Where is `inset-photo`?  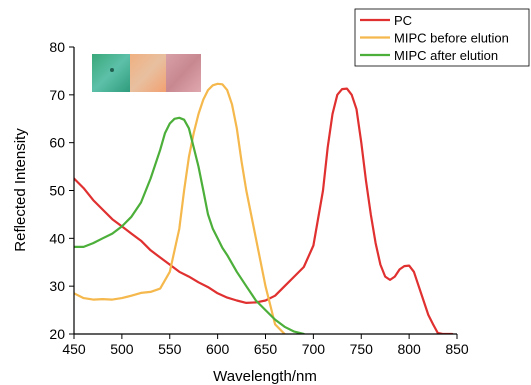 inset-photo is located at coordinates (146, 73).